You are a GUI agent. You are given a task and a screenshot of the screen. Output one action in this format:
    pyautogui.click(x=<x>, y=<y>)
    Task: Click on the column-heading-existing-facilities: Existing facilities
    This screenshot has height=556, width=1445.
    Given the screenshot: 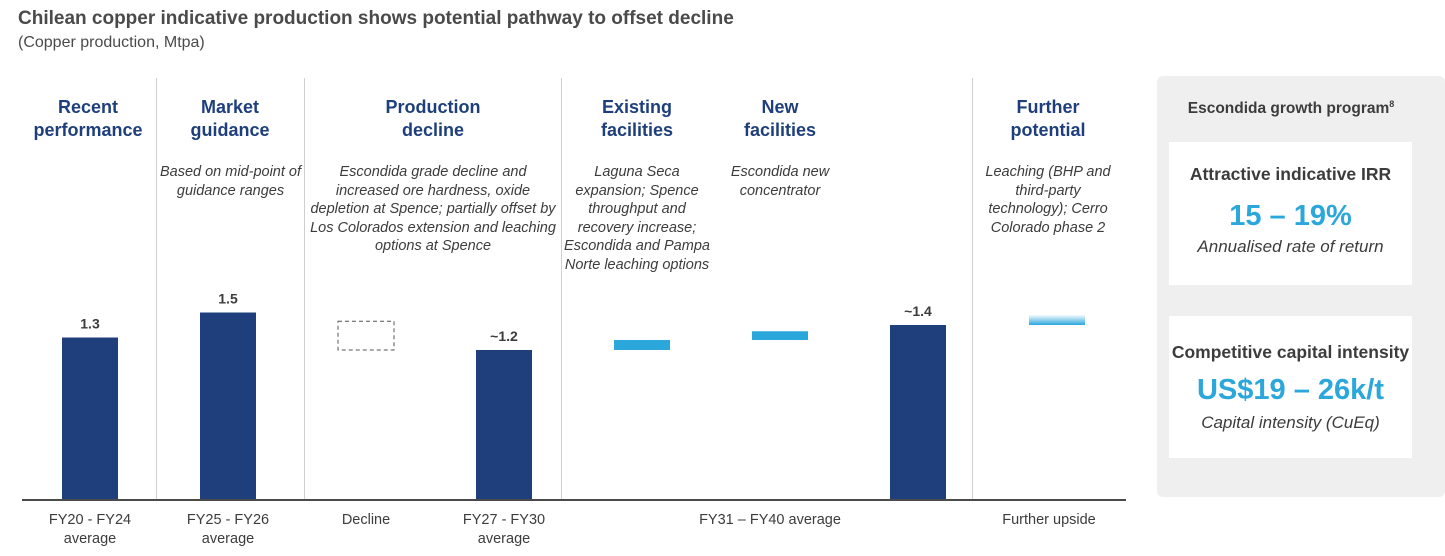 What is the action you would take?
    pyautogui.click(x=637, y=118)
    